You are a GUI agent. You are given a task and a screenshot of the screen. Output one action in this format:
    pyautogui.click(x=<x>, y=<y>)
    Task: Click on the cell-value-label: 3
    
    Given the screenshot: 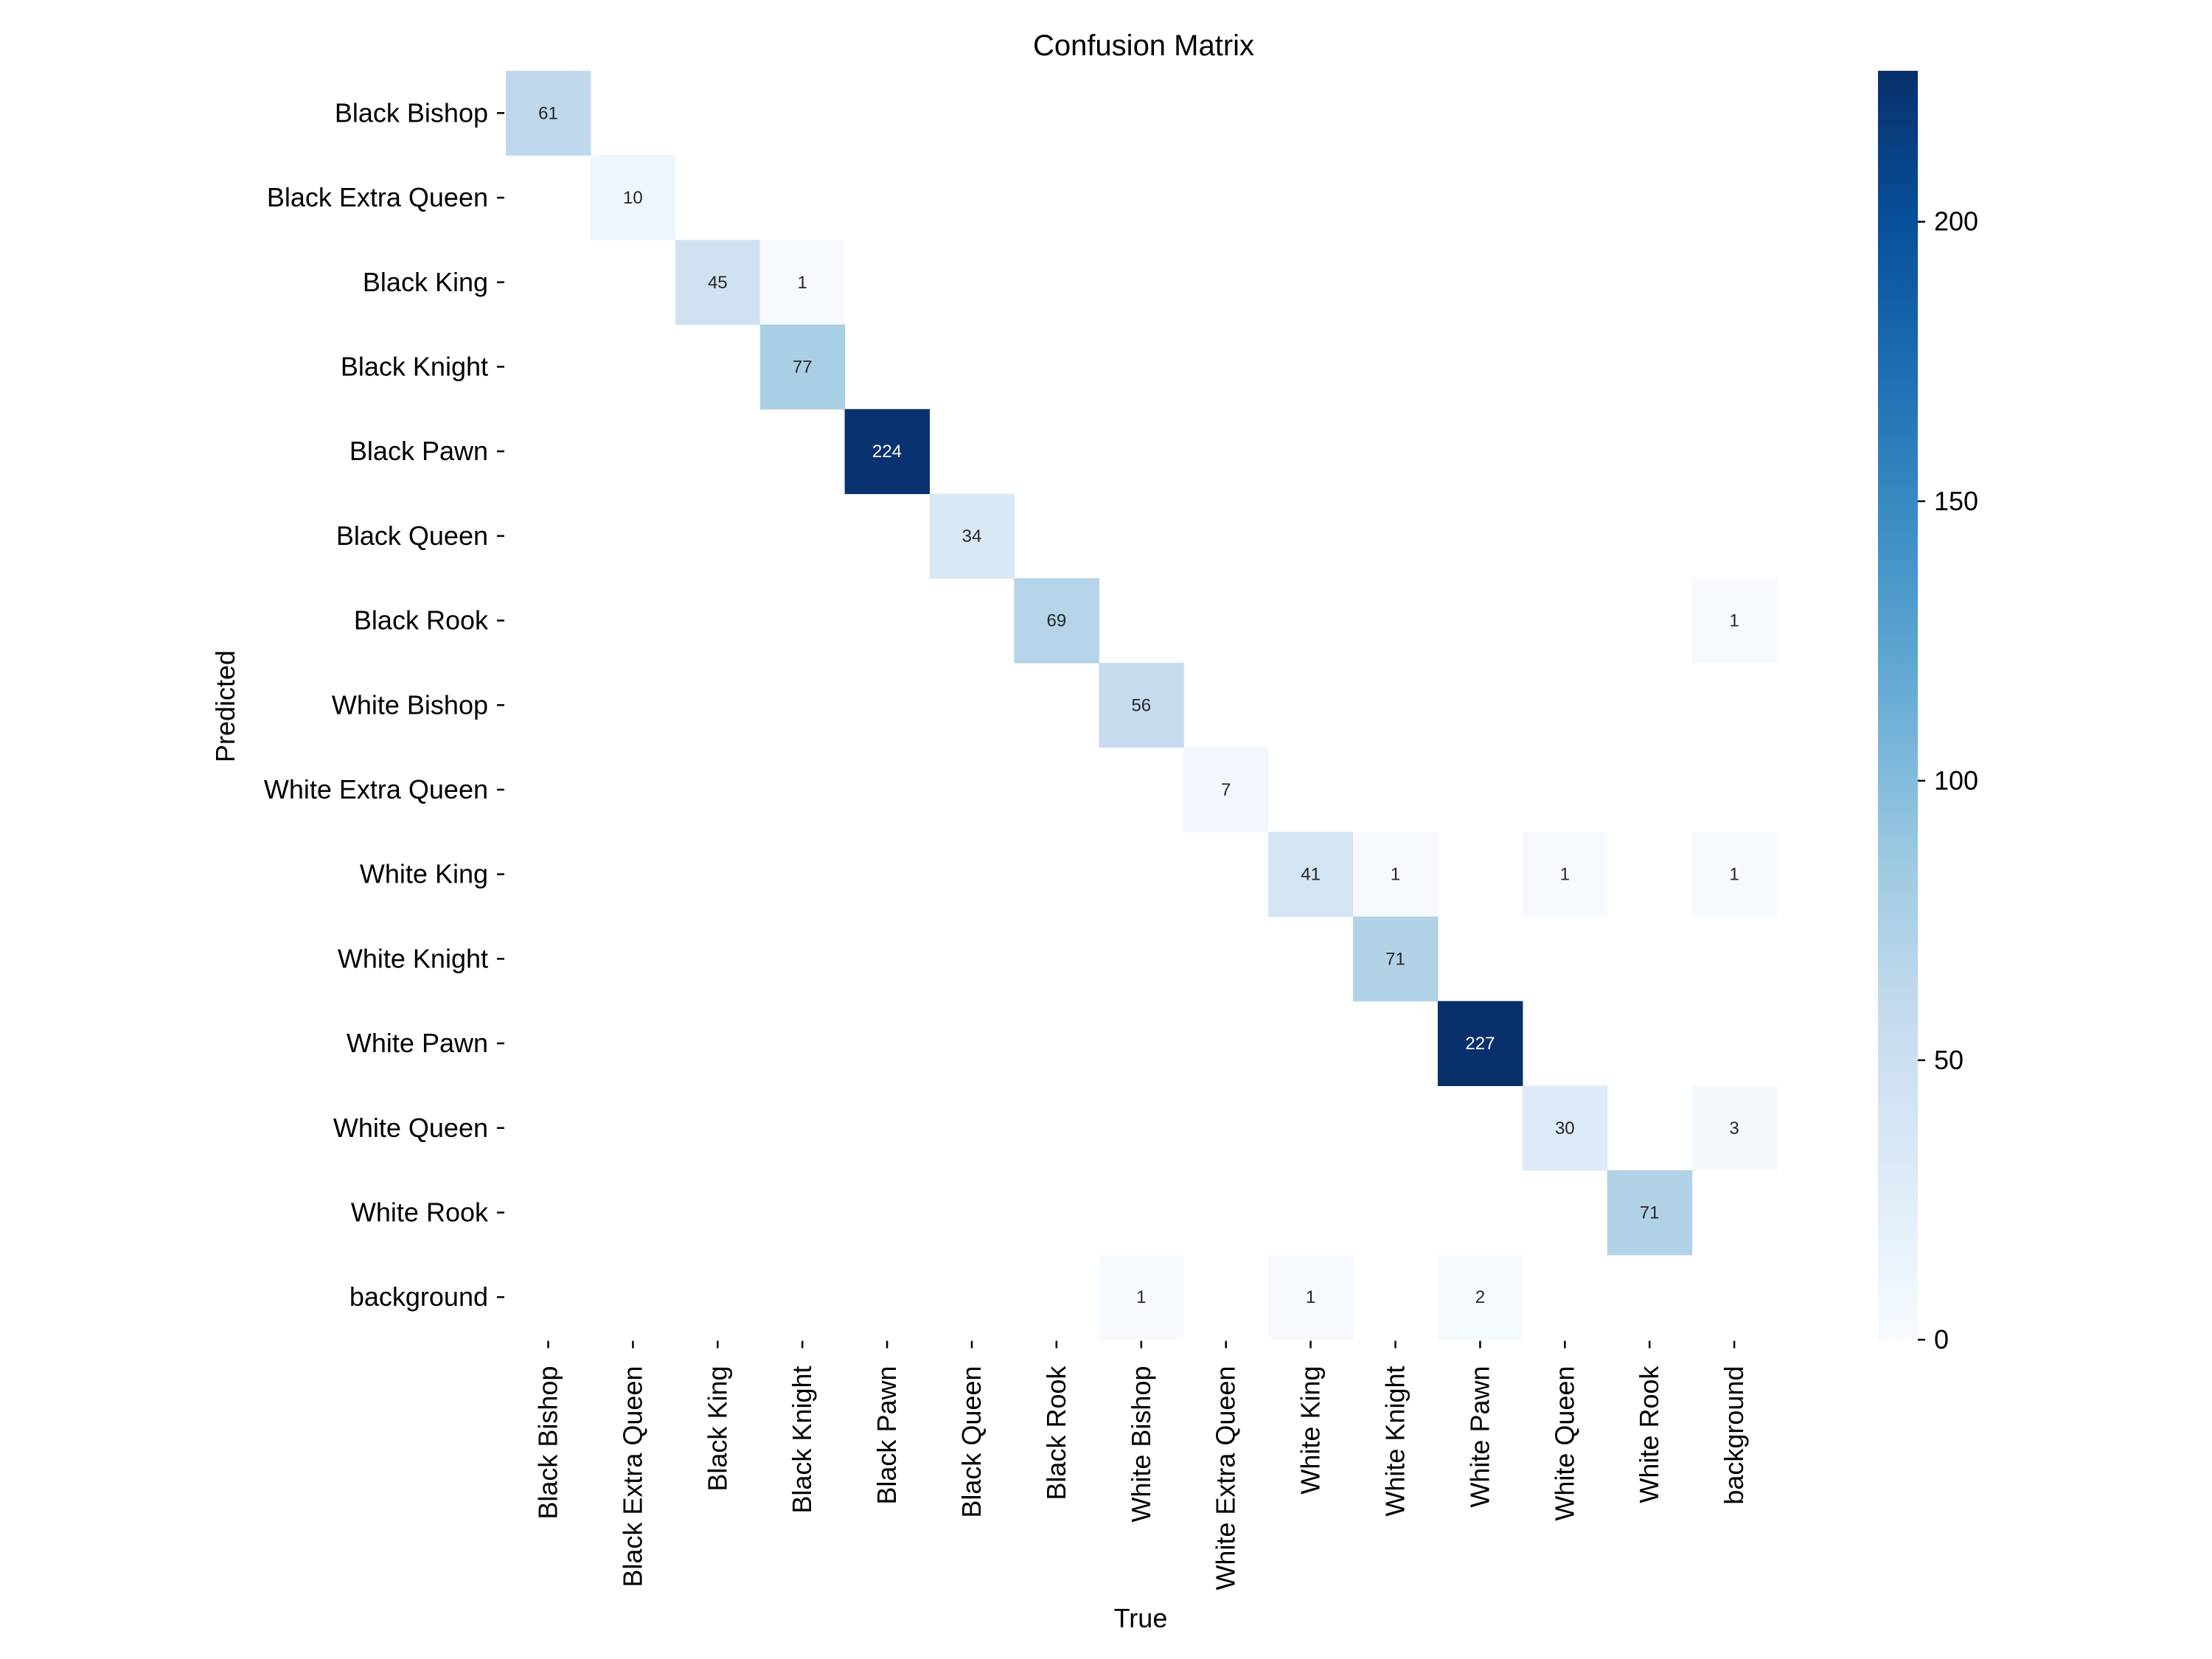 What is the action you would take?
    pyautogui.click(x=1734, y=1128)
    